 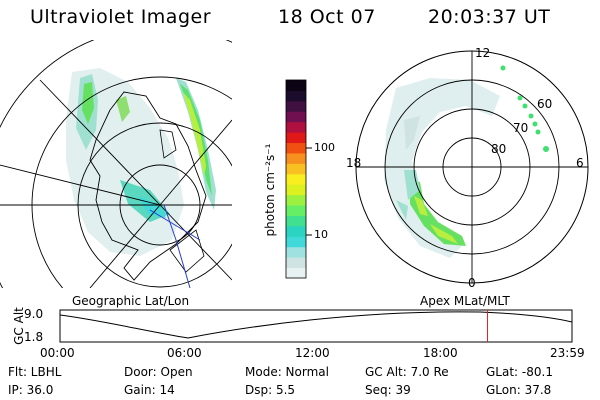 What do you see at coordinates (567, 353) in the screenshot?
I see `timeline-xtick: 23:59` at bounding box center [567, 353].